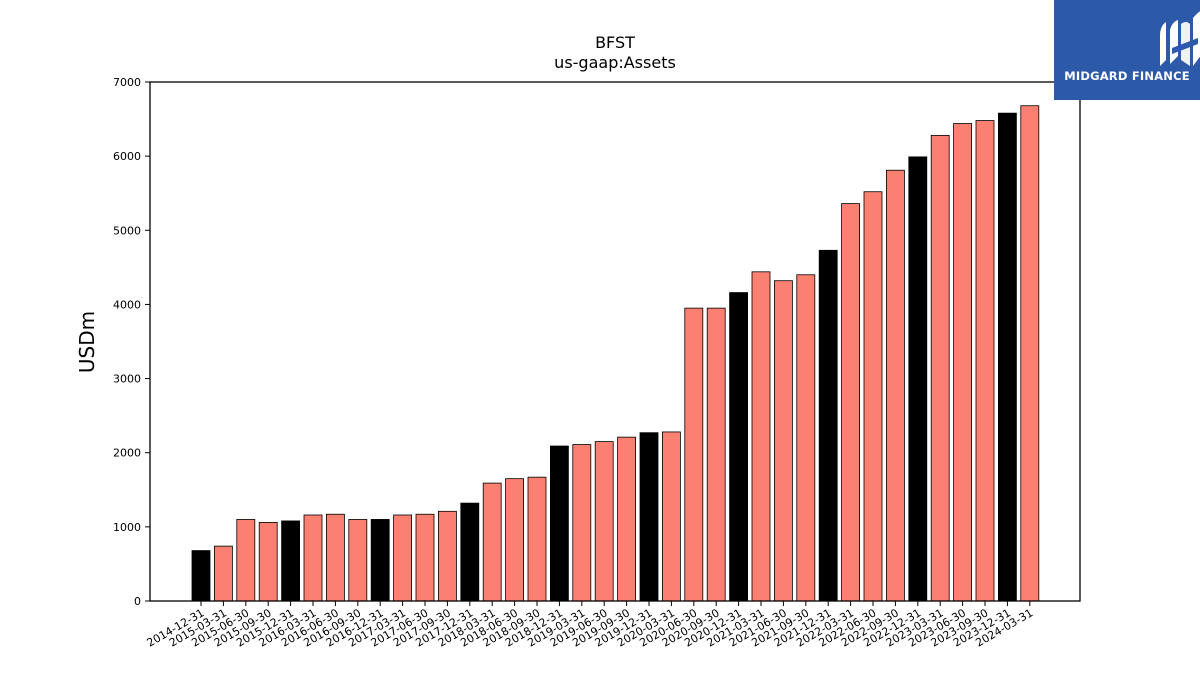 This screenshot has height=675, width=1200. I want to click on y-axis-label: USDm, so click(87, 342).